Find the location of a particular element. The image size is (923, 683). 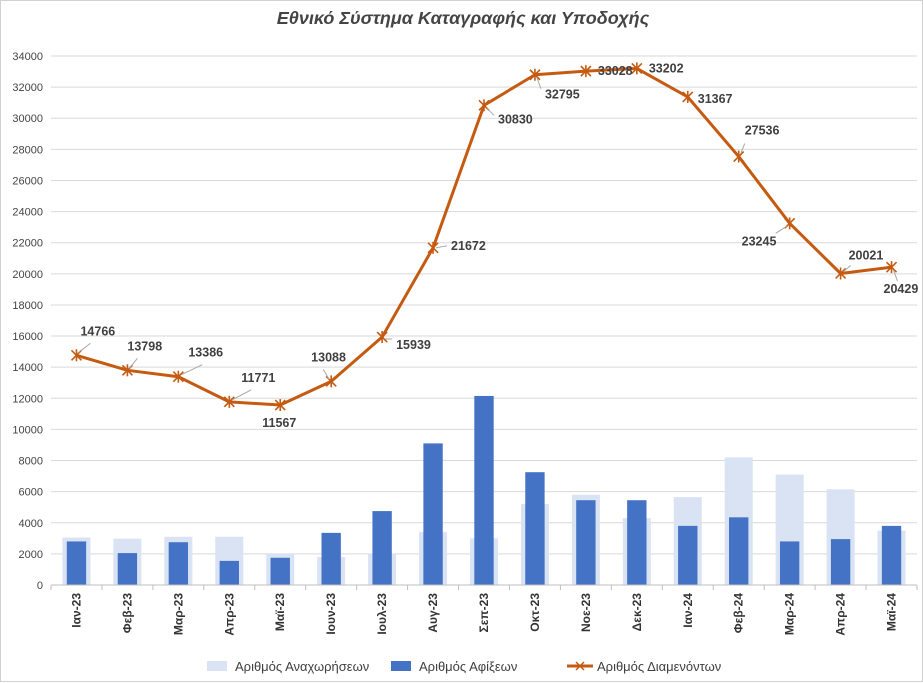

y-tick-label: 6000 is located at coordinates (31, 493).